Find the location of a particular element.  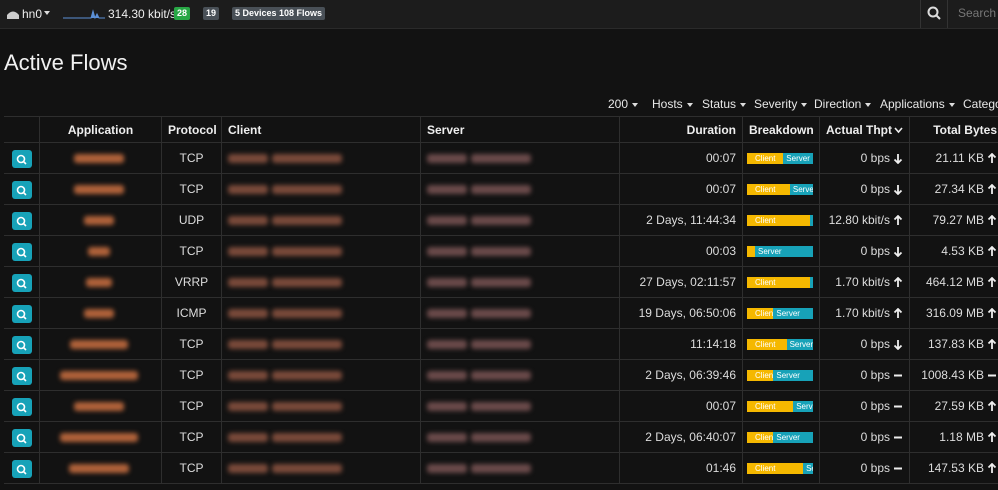

caret is located at coordinates (47, 13).